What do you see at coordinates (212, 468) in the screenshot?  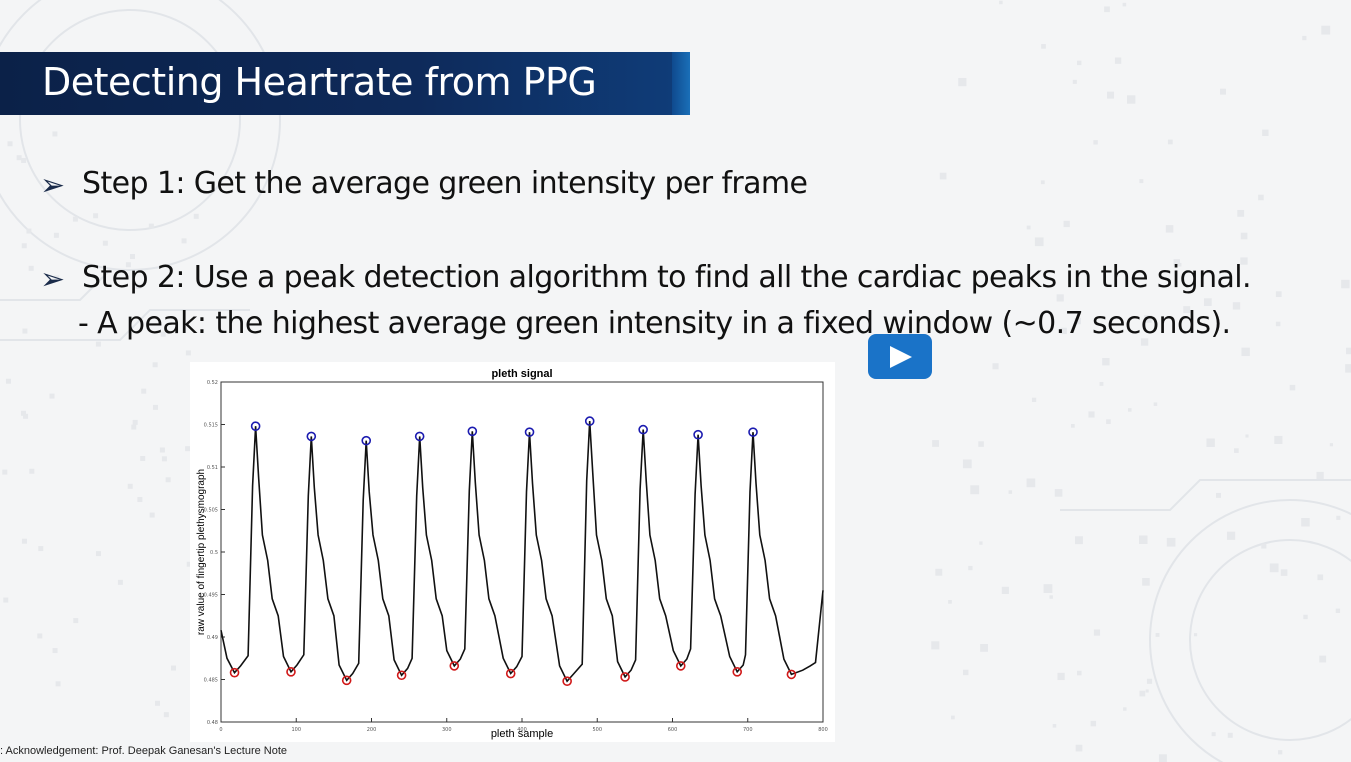 I see `y-tick-label: 0.51` at bounding box center [212, 468].